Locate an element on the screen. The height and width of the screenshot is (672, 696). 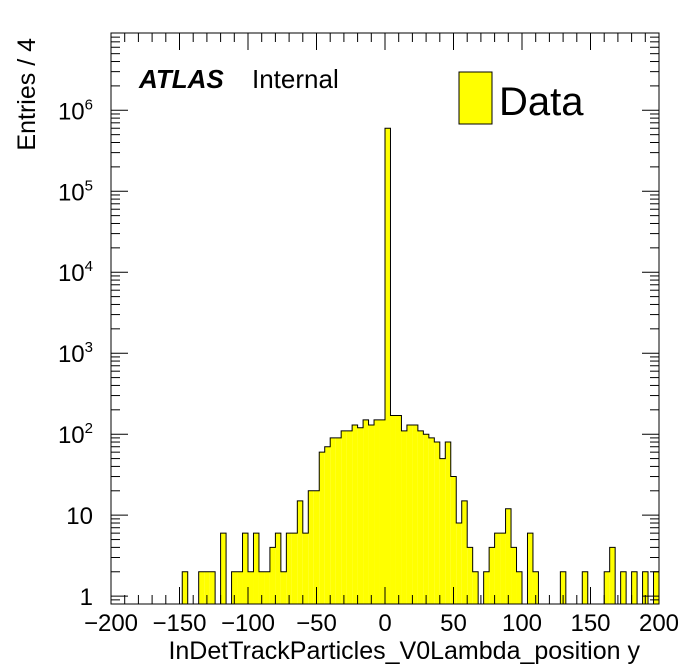
x-tick-label: −100 is located at coordinates (248, 623).